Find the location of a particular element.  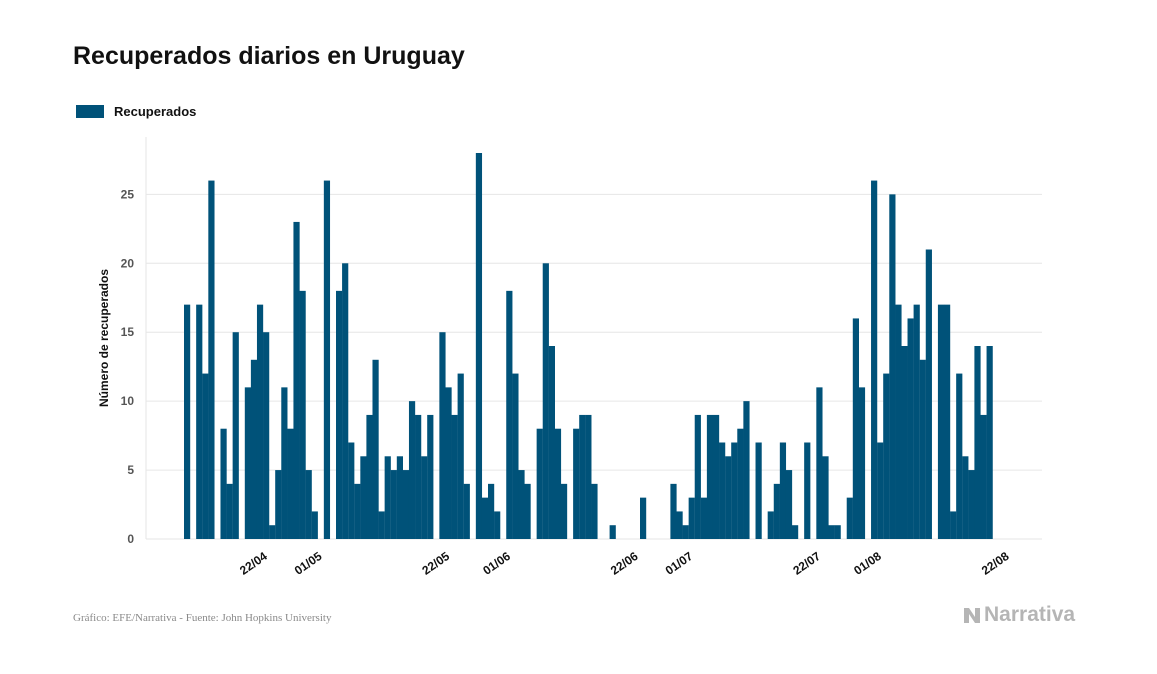

chart-title: Recuperados diarios en Uruguay is located at coordinates (269, 56).